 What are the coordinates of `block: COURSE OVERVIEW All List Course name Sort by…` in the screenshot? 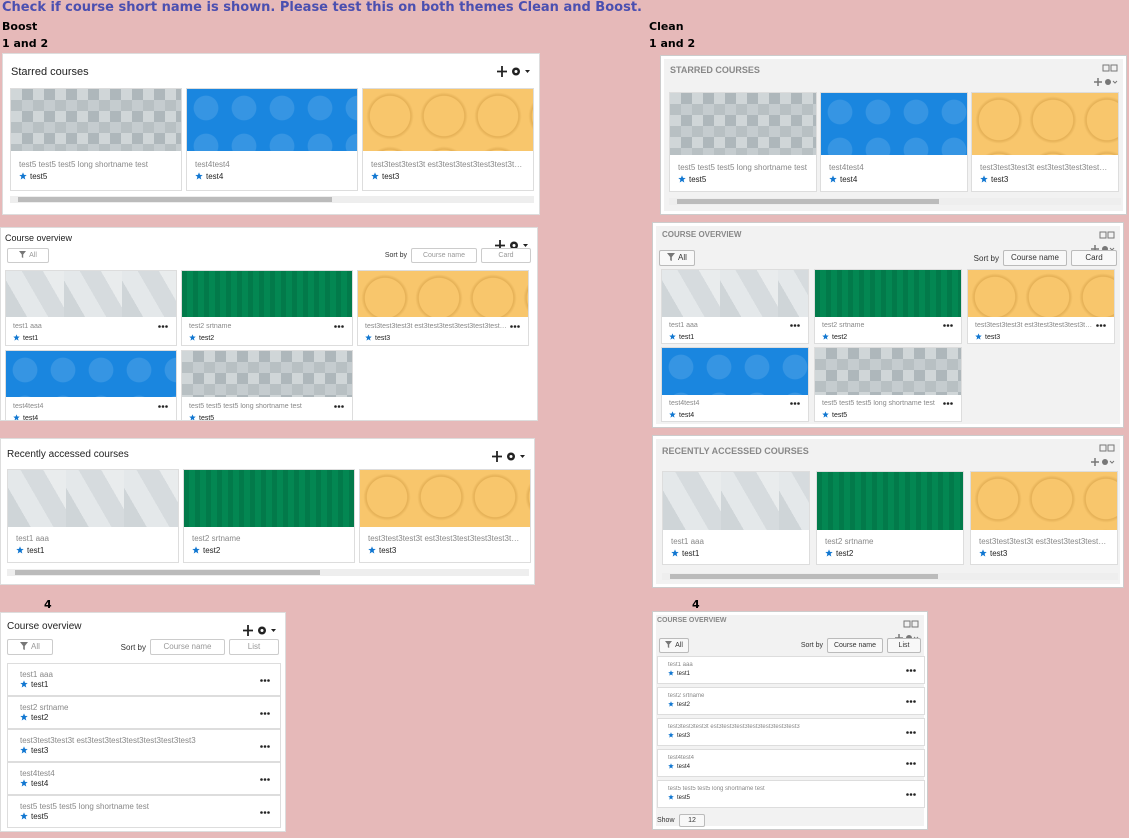 It's located at (790, 720).